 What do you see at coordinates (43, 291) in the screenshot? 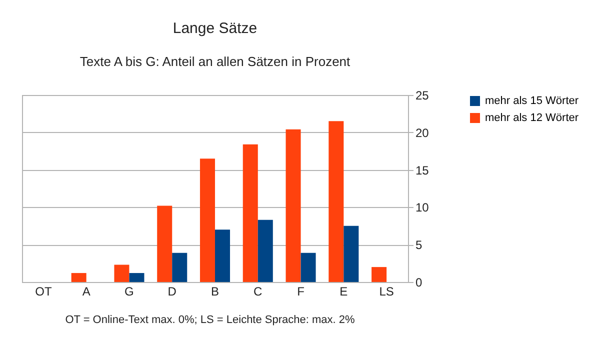
I see `x-tick-label: OT` at bounding box center [43, 291].